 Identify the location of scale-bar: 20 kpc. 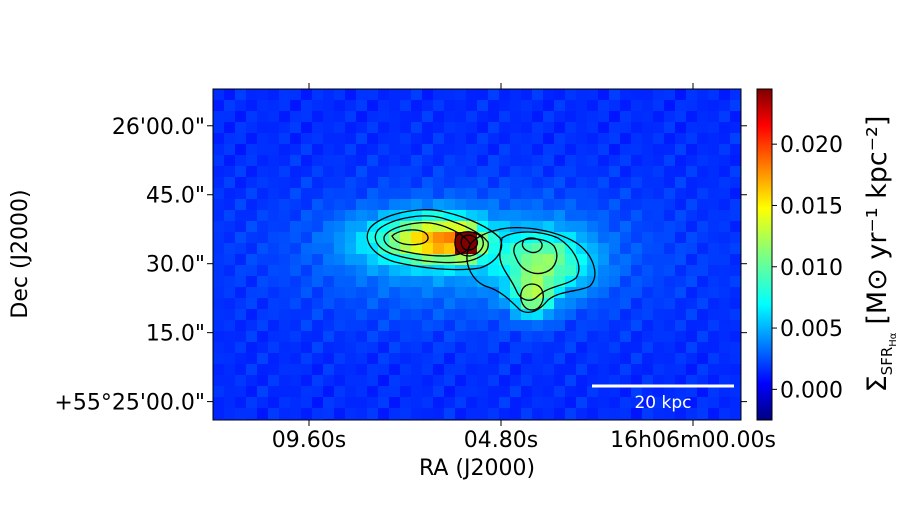
(663, 398).